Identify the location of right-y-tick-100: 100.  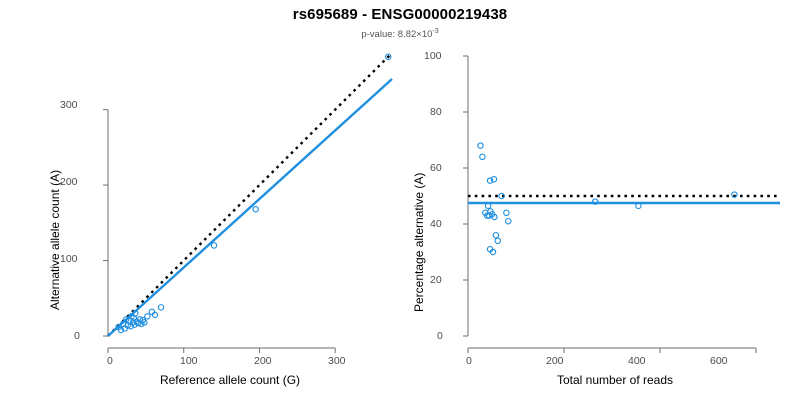
(433, 56).